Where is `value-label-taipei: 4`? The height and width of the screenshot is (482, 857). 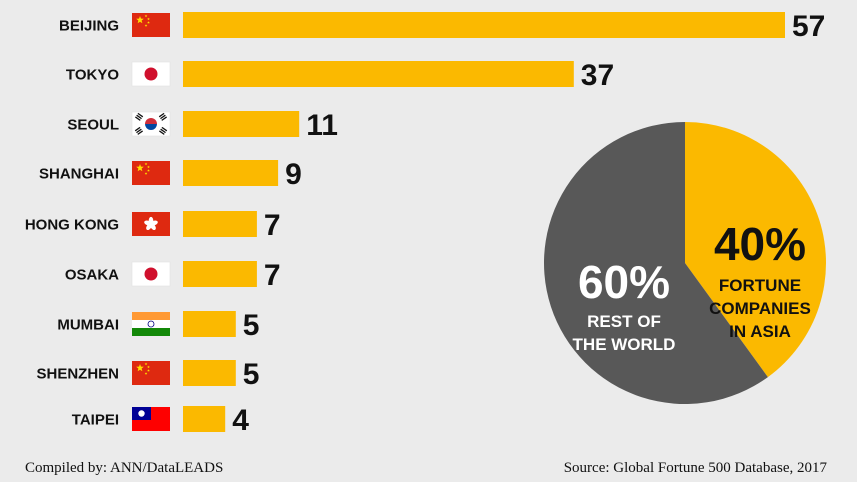
value-label-taipei: 4 is located at coordinates (240, 420).